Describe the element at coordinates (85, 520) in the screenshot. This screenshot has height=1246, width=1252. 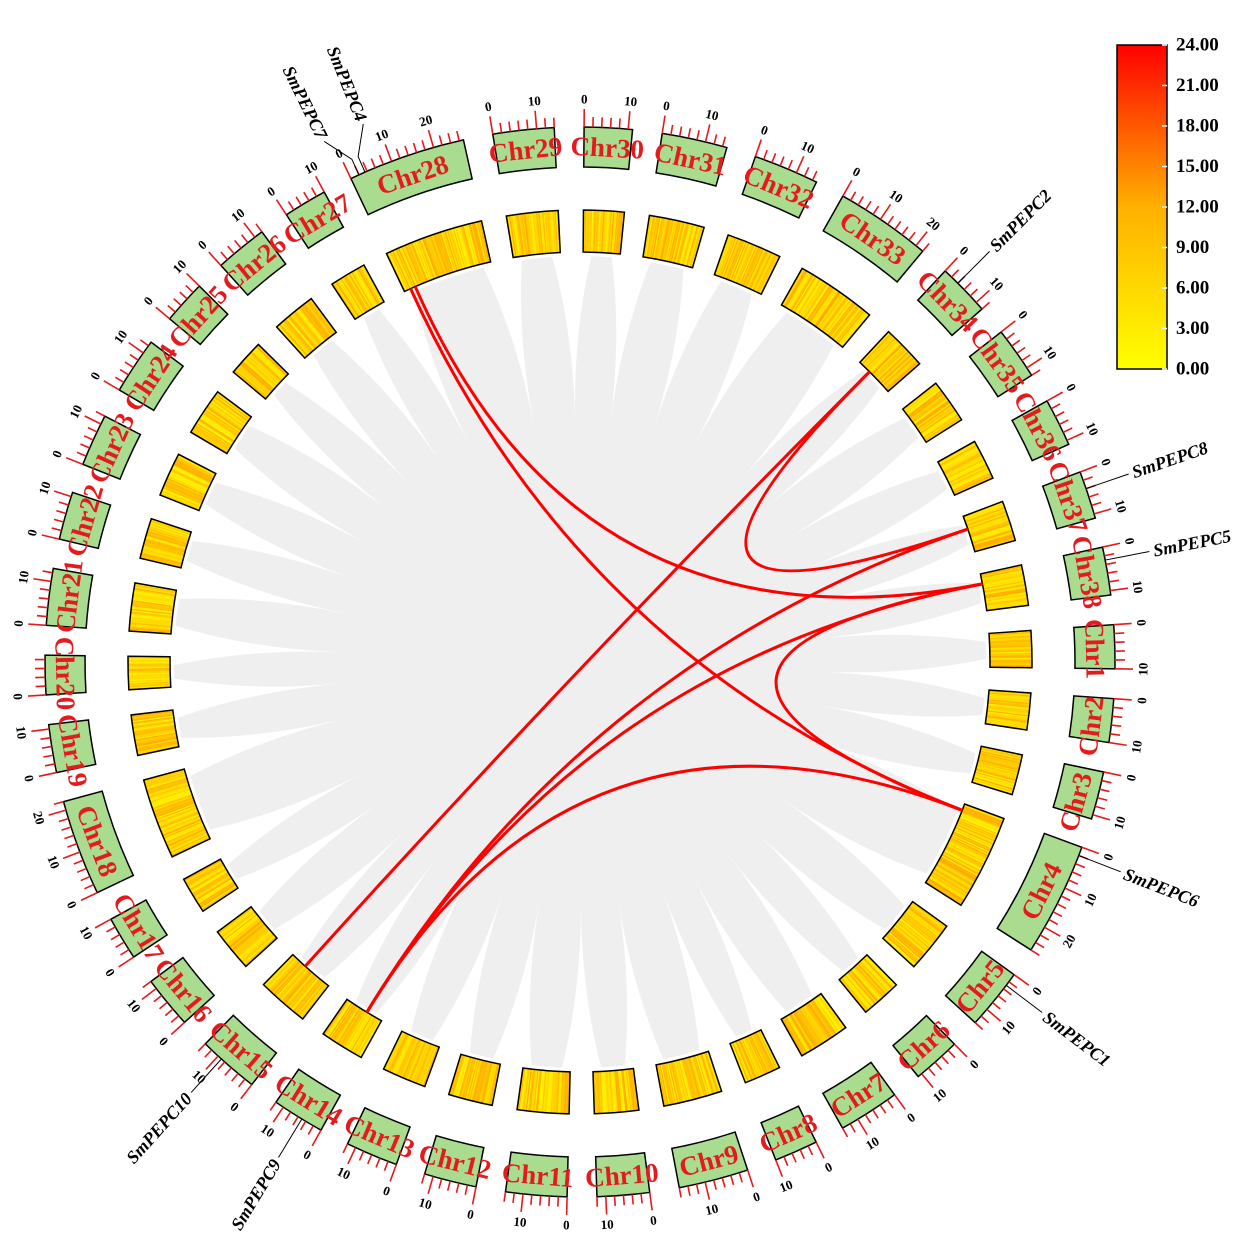
I see `chromosome-chr22` at that location.